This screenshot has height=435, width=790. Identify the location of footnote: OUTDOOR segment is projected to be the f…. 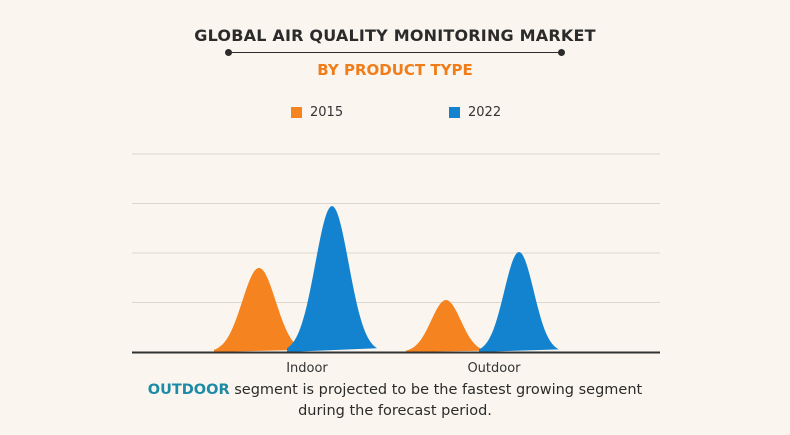
(395, 401).